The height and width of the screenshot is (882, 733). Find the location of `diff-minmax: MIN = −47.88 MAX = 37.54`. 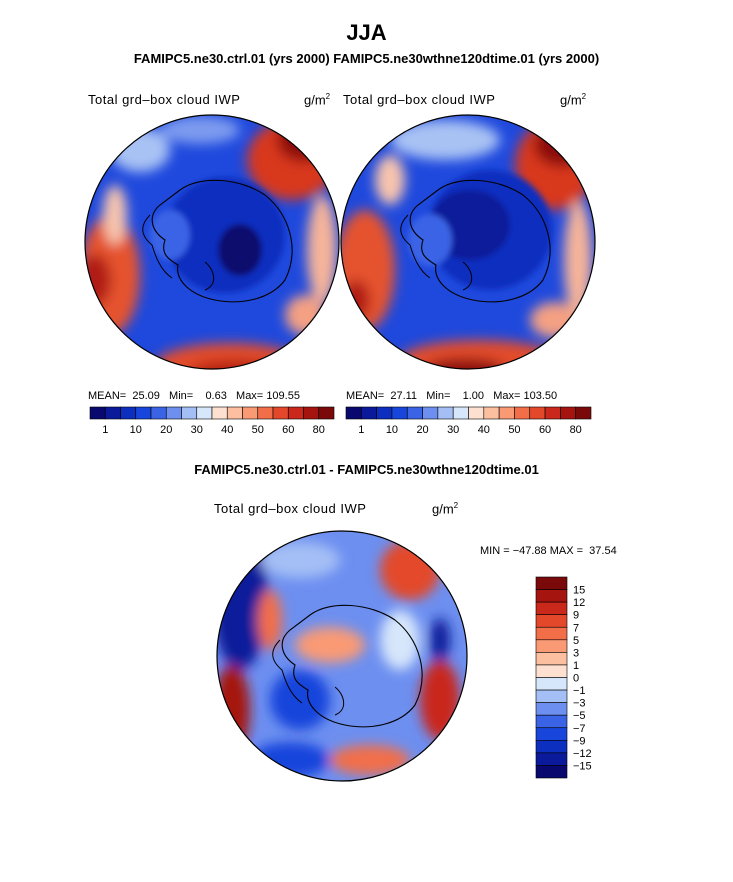

diff-minmax: MIN = −47.88 MAX = 37.54 is located at coordinates (548, 551).